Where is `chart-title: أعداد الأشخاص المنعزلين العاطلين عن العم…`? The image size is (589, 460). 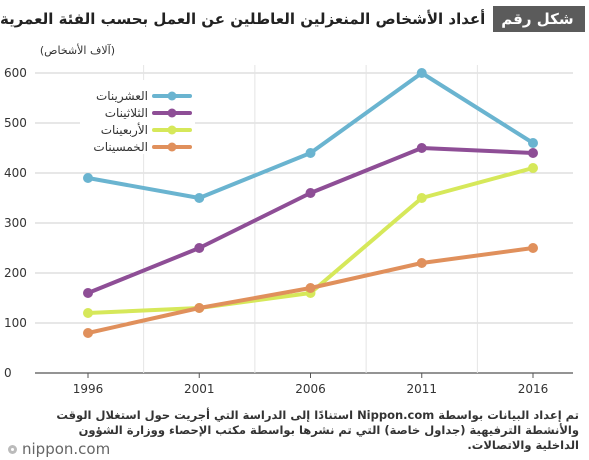
chart-title: أعداد الأشخاص المنعزلين العاطلين عن العم… is located at coordinates (243, 19).